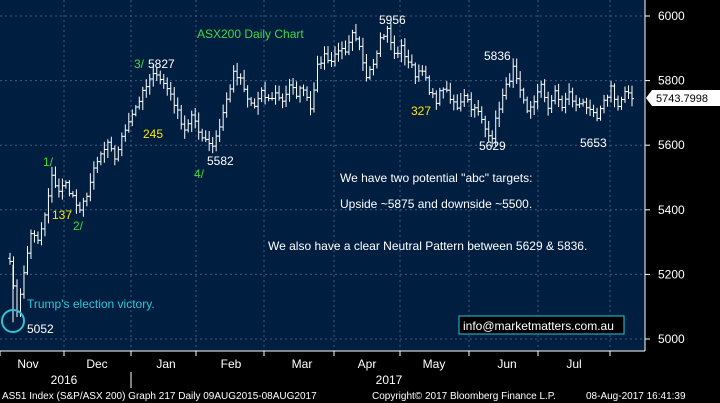 The image size is (720, 403). Describe the element at coordinates (165, 364) in the screenshot. I see `x-month-label: Jan` at that location.